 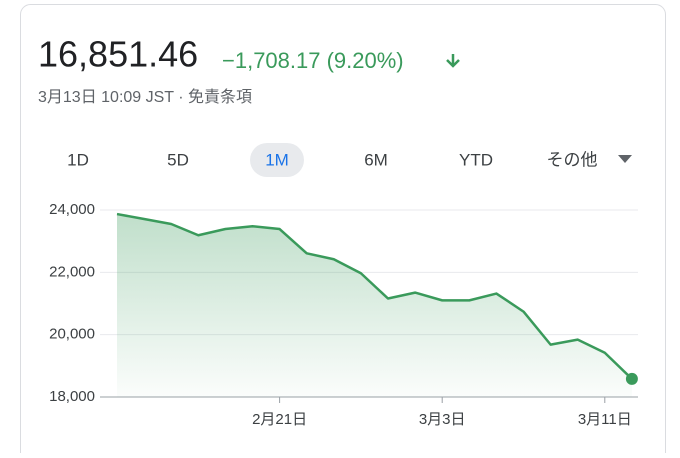 What do you see at coordinates (118, 54) in the screenshot?
I see `price: 16,851.46` at bounding box center [118, 54].